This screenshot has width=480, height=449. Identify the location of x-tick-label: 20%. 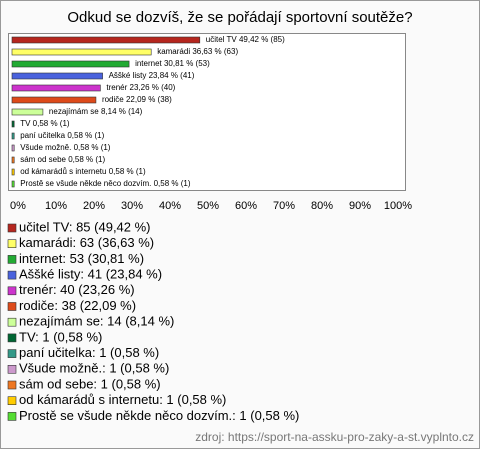
(94, 206).